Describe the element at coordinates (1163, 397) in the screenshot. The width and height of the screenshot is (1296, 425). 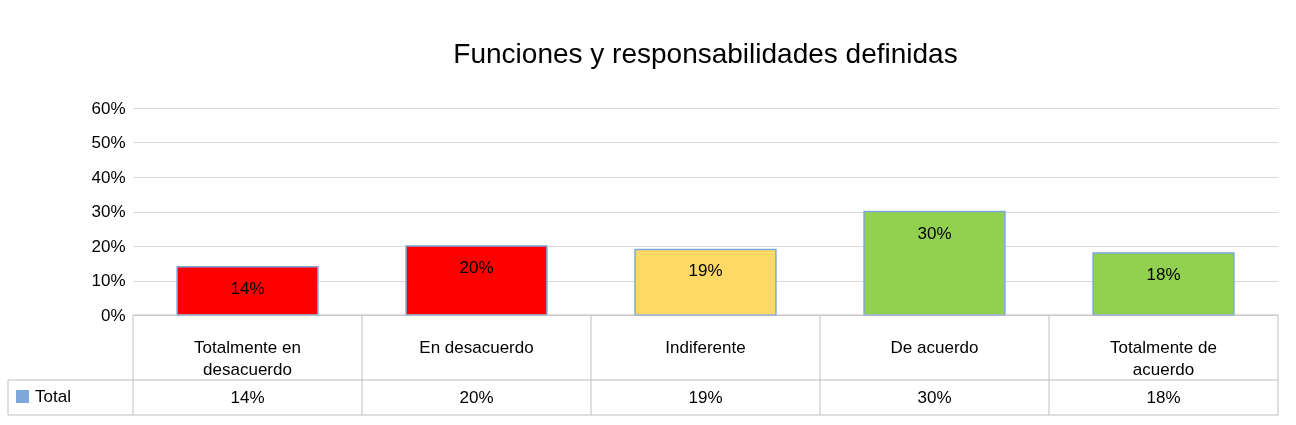
I see `data-label: 18%` at that location.